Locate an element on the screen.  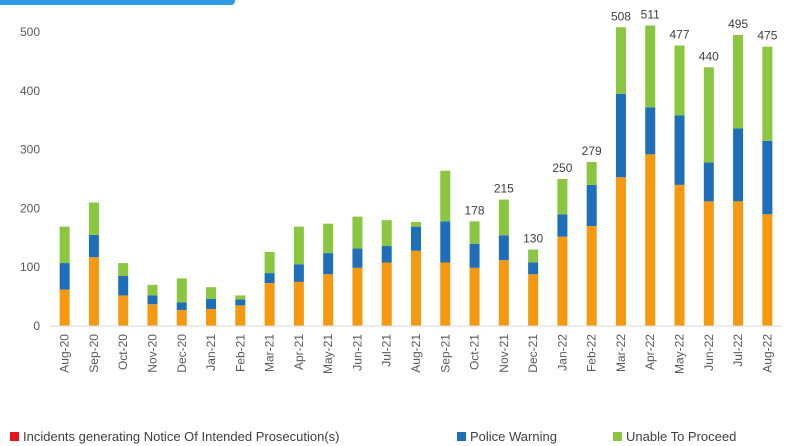
x-tick-label: Mar-21 is located at coordinates (270, 353).